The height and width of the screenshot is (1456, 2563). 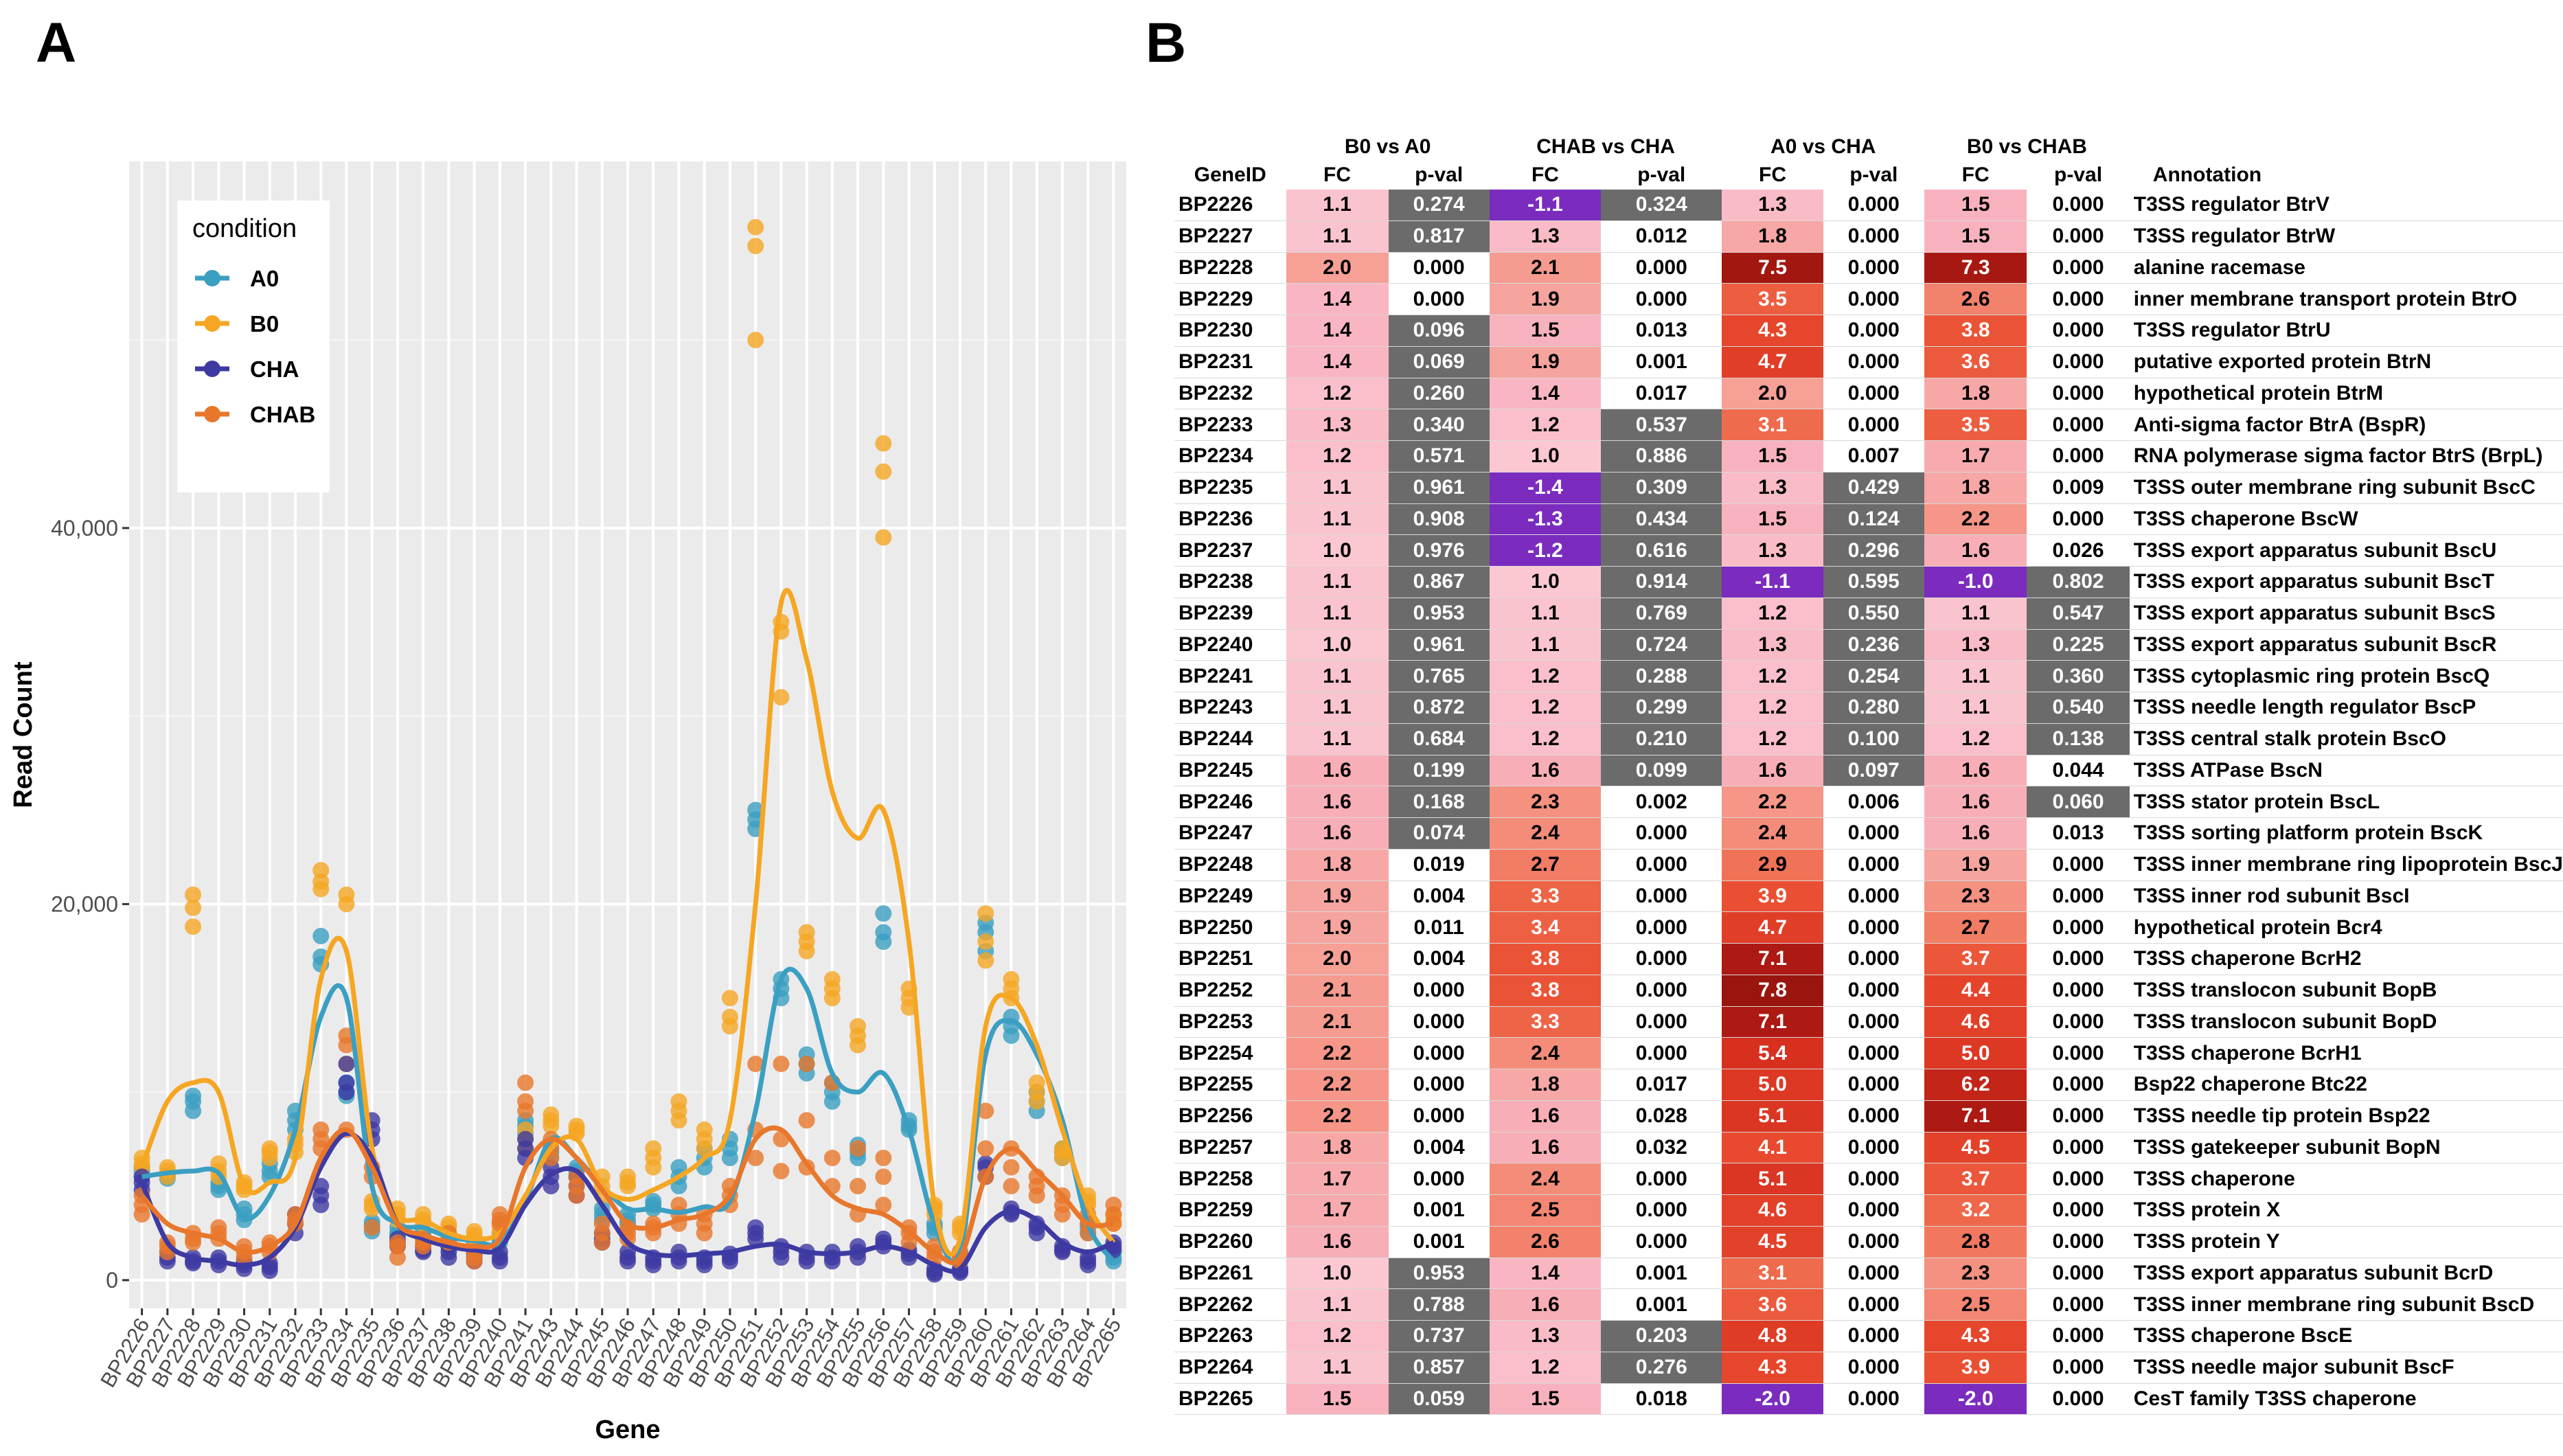 What do you see at coordinates (1230, 1336) in the screenshot?
I see `gene-id-cell: BP2263` at bounding box center [1230, 1336].